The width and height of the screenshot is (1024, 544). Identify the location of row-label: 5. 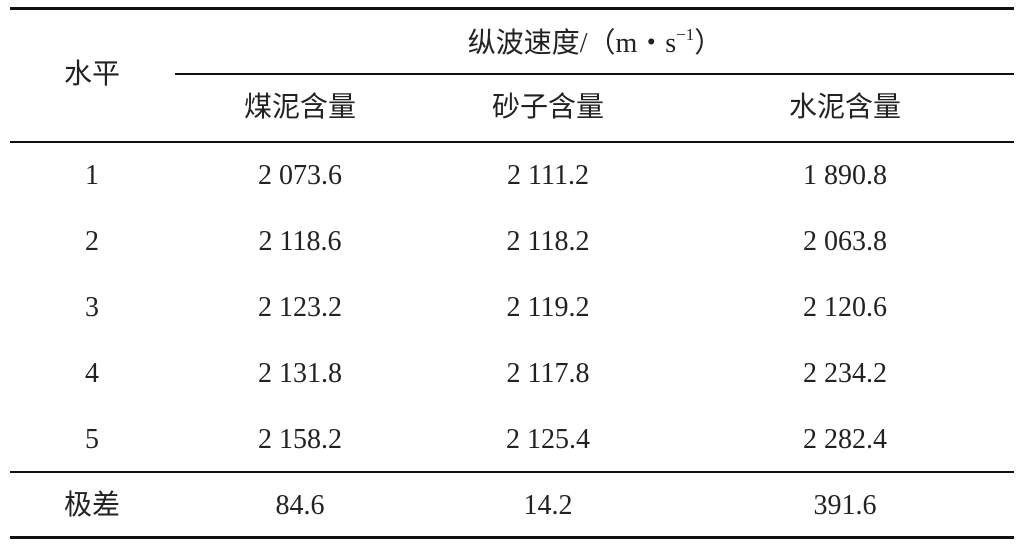
(92, 439).